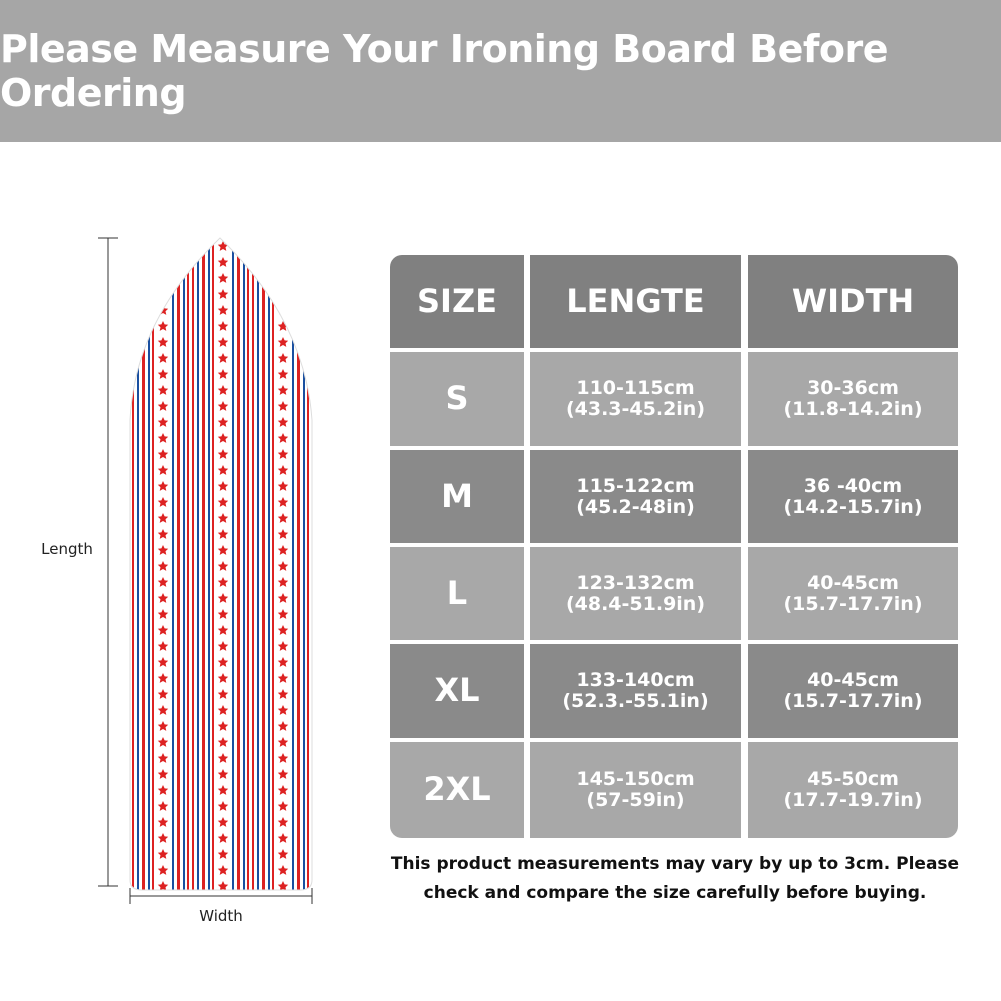 This screenshot has width=1001, height=1001. Describe the element at coordinates (635, 800) in the screenshot. I see `length-value: (57-59in)` at that location.